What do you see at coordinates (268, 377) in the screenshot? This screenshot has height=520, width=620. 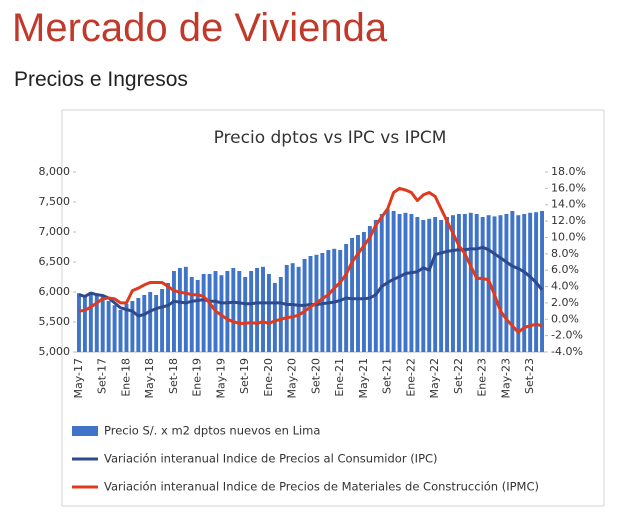 I see `x-tick-label: Ene-20` at bounding box center [268, 377].